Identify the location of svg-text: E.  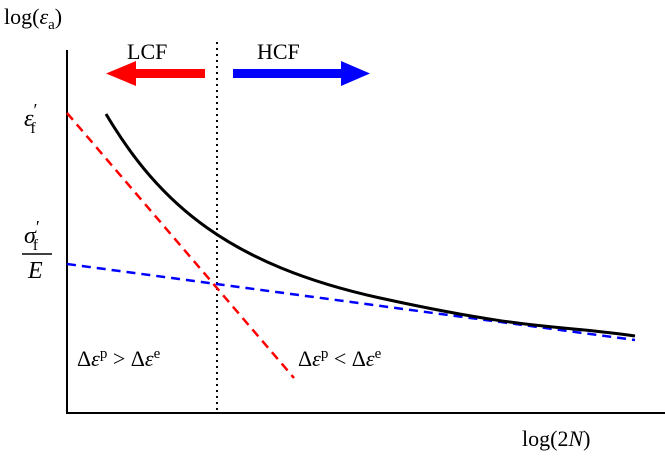
(35, 271).